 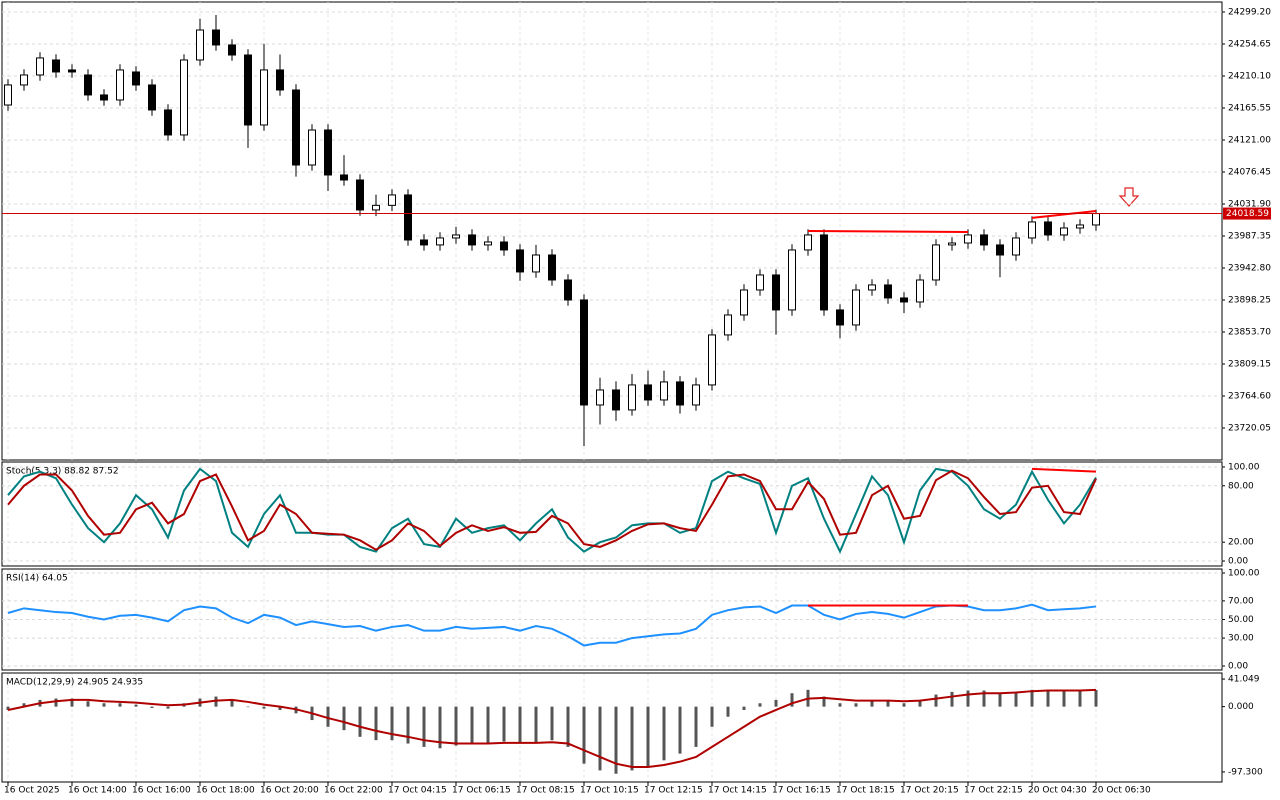 What do you see at coordinates (1241, 620) in the screenshot?
I see `y-tick-label: 50.00` at bounding box center [1241, 620].